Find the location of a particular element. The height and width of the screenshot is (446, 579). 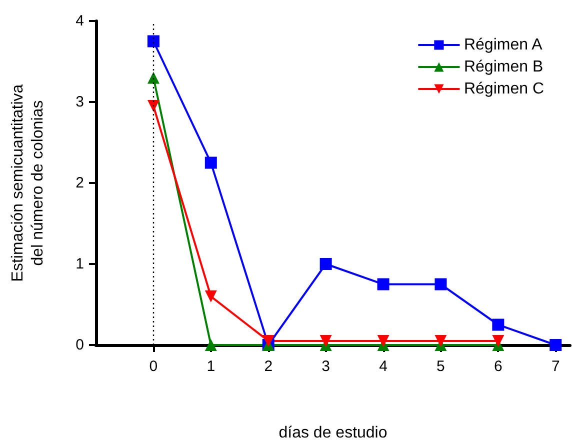

y-tick-label: 0 is located at coordinates (80, 345).